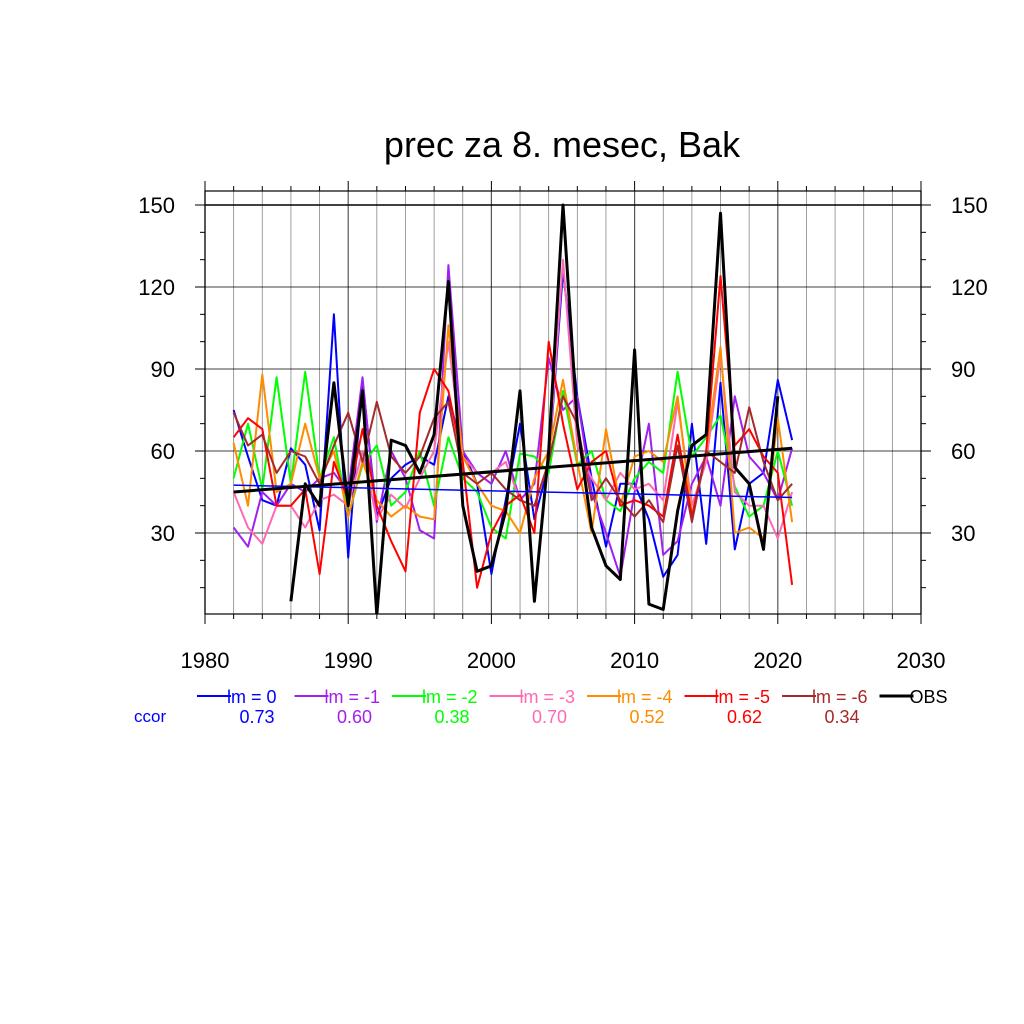 Image resolution: width=1024 pixels, height=1024 pixels. What do you see at coordinates (969, 287) in the screenshot?
I see `y-tick-label-right: 120` at bounding box center [969, 287].